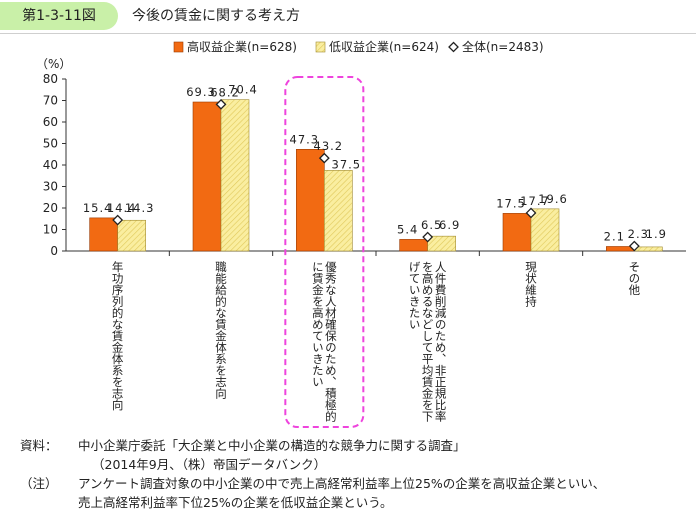 The width and height of the screenshot is (696, 517). What do you see at coordinates (50, 208) in the screenshot?
I see `y-tick-label: 20` at bounding box center [50, 208].